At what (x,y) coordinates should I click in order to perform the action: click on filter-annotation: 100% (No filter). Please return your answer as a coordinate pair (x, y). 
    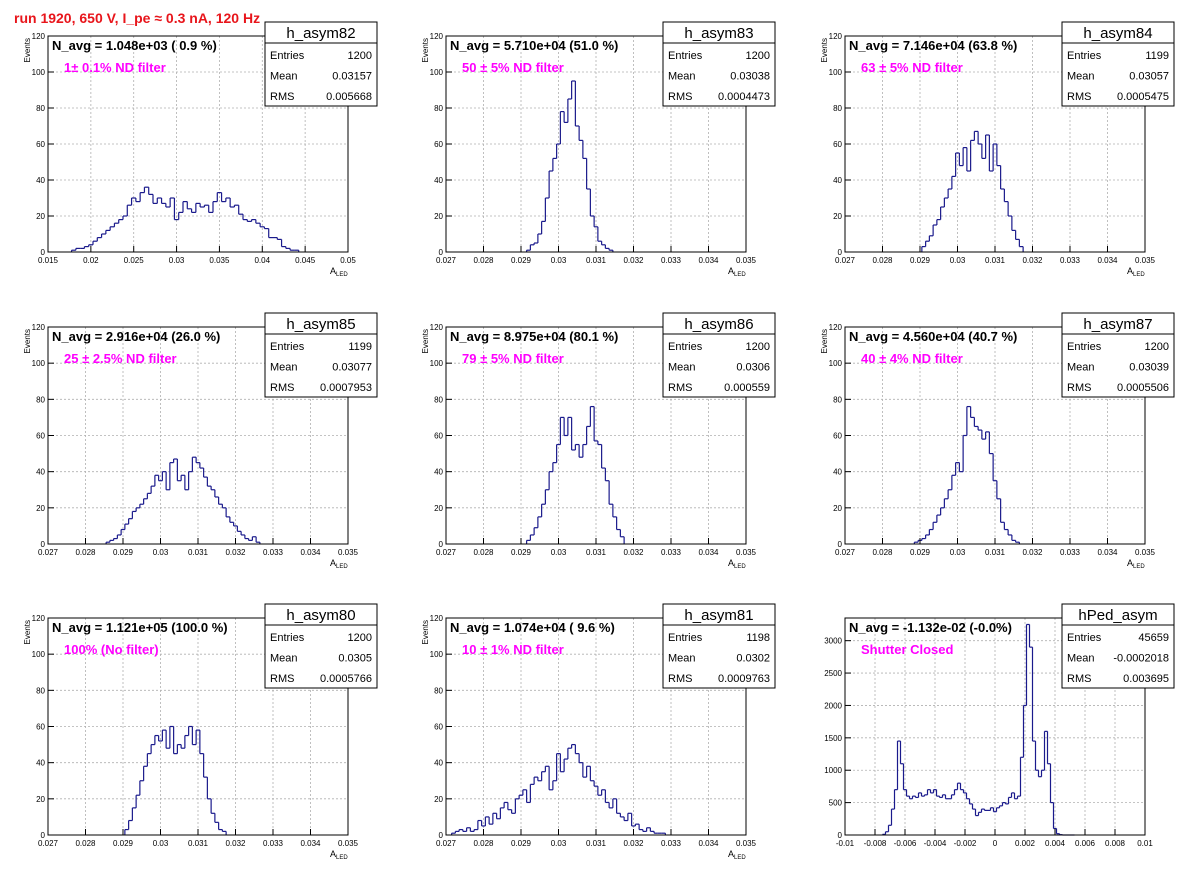
    Looking at the image, I should click on (111, 649).